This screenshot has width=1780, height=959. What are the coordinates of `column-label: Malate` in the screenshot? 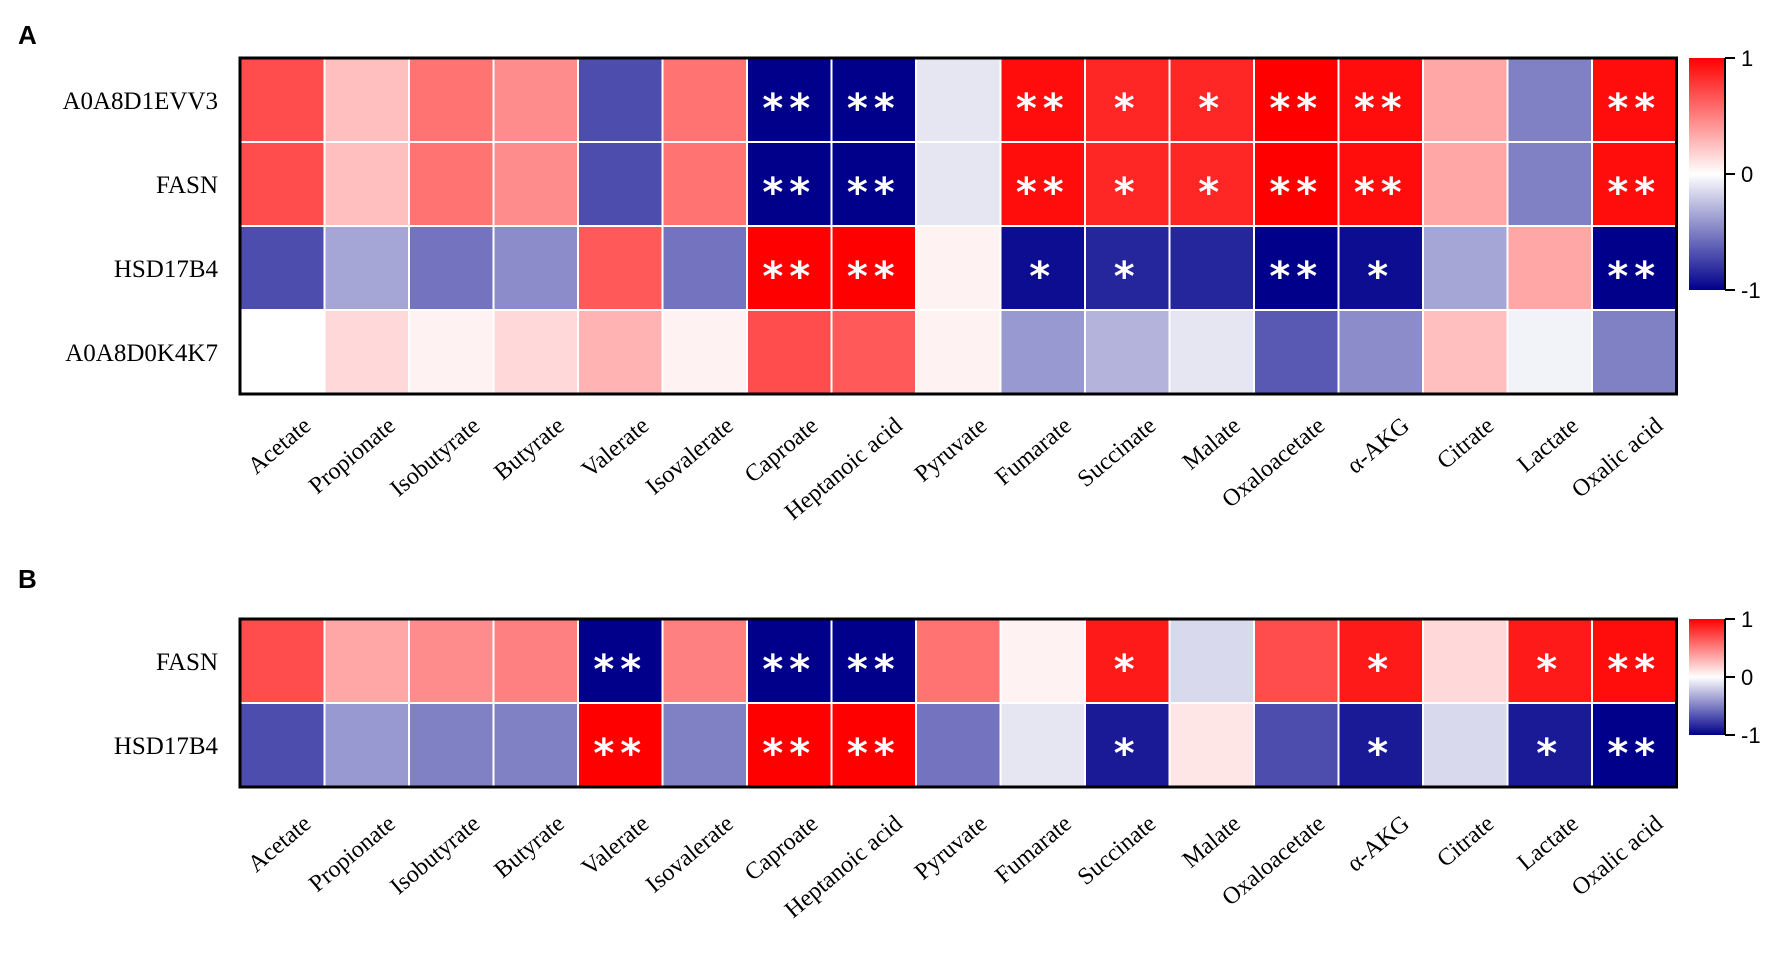 It's located at (1212, 842).